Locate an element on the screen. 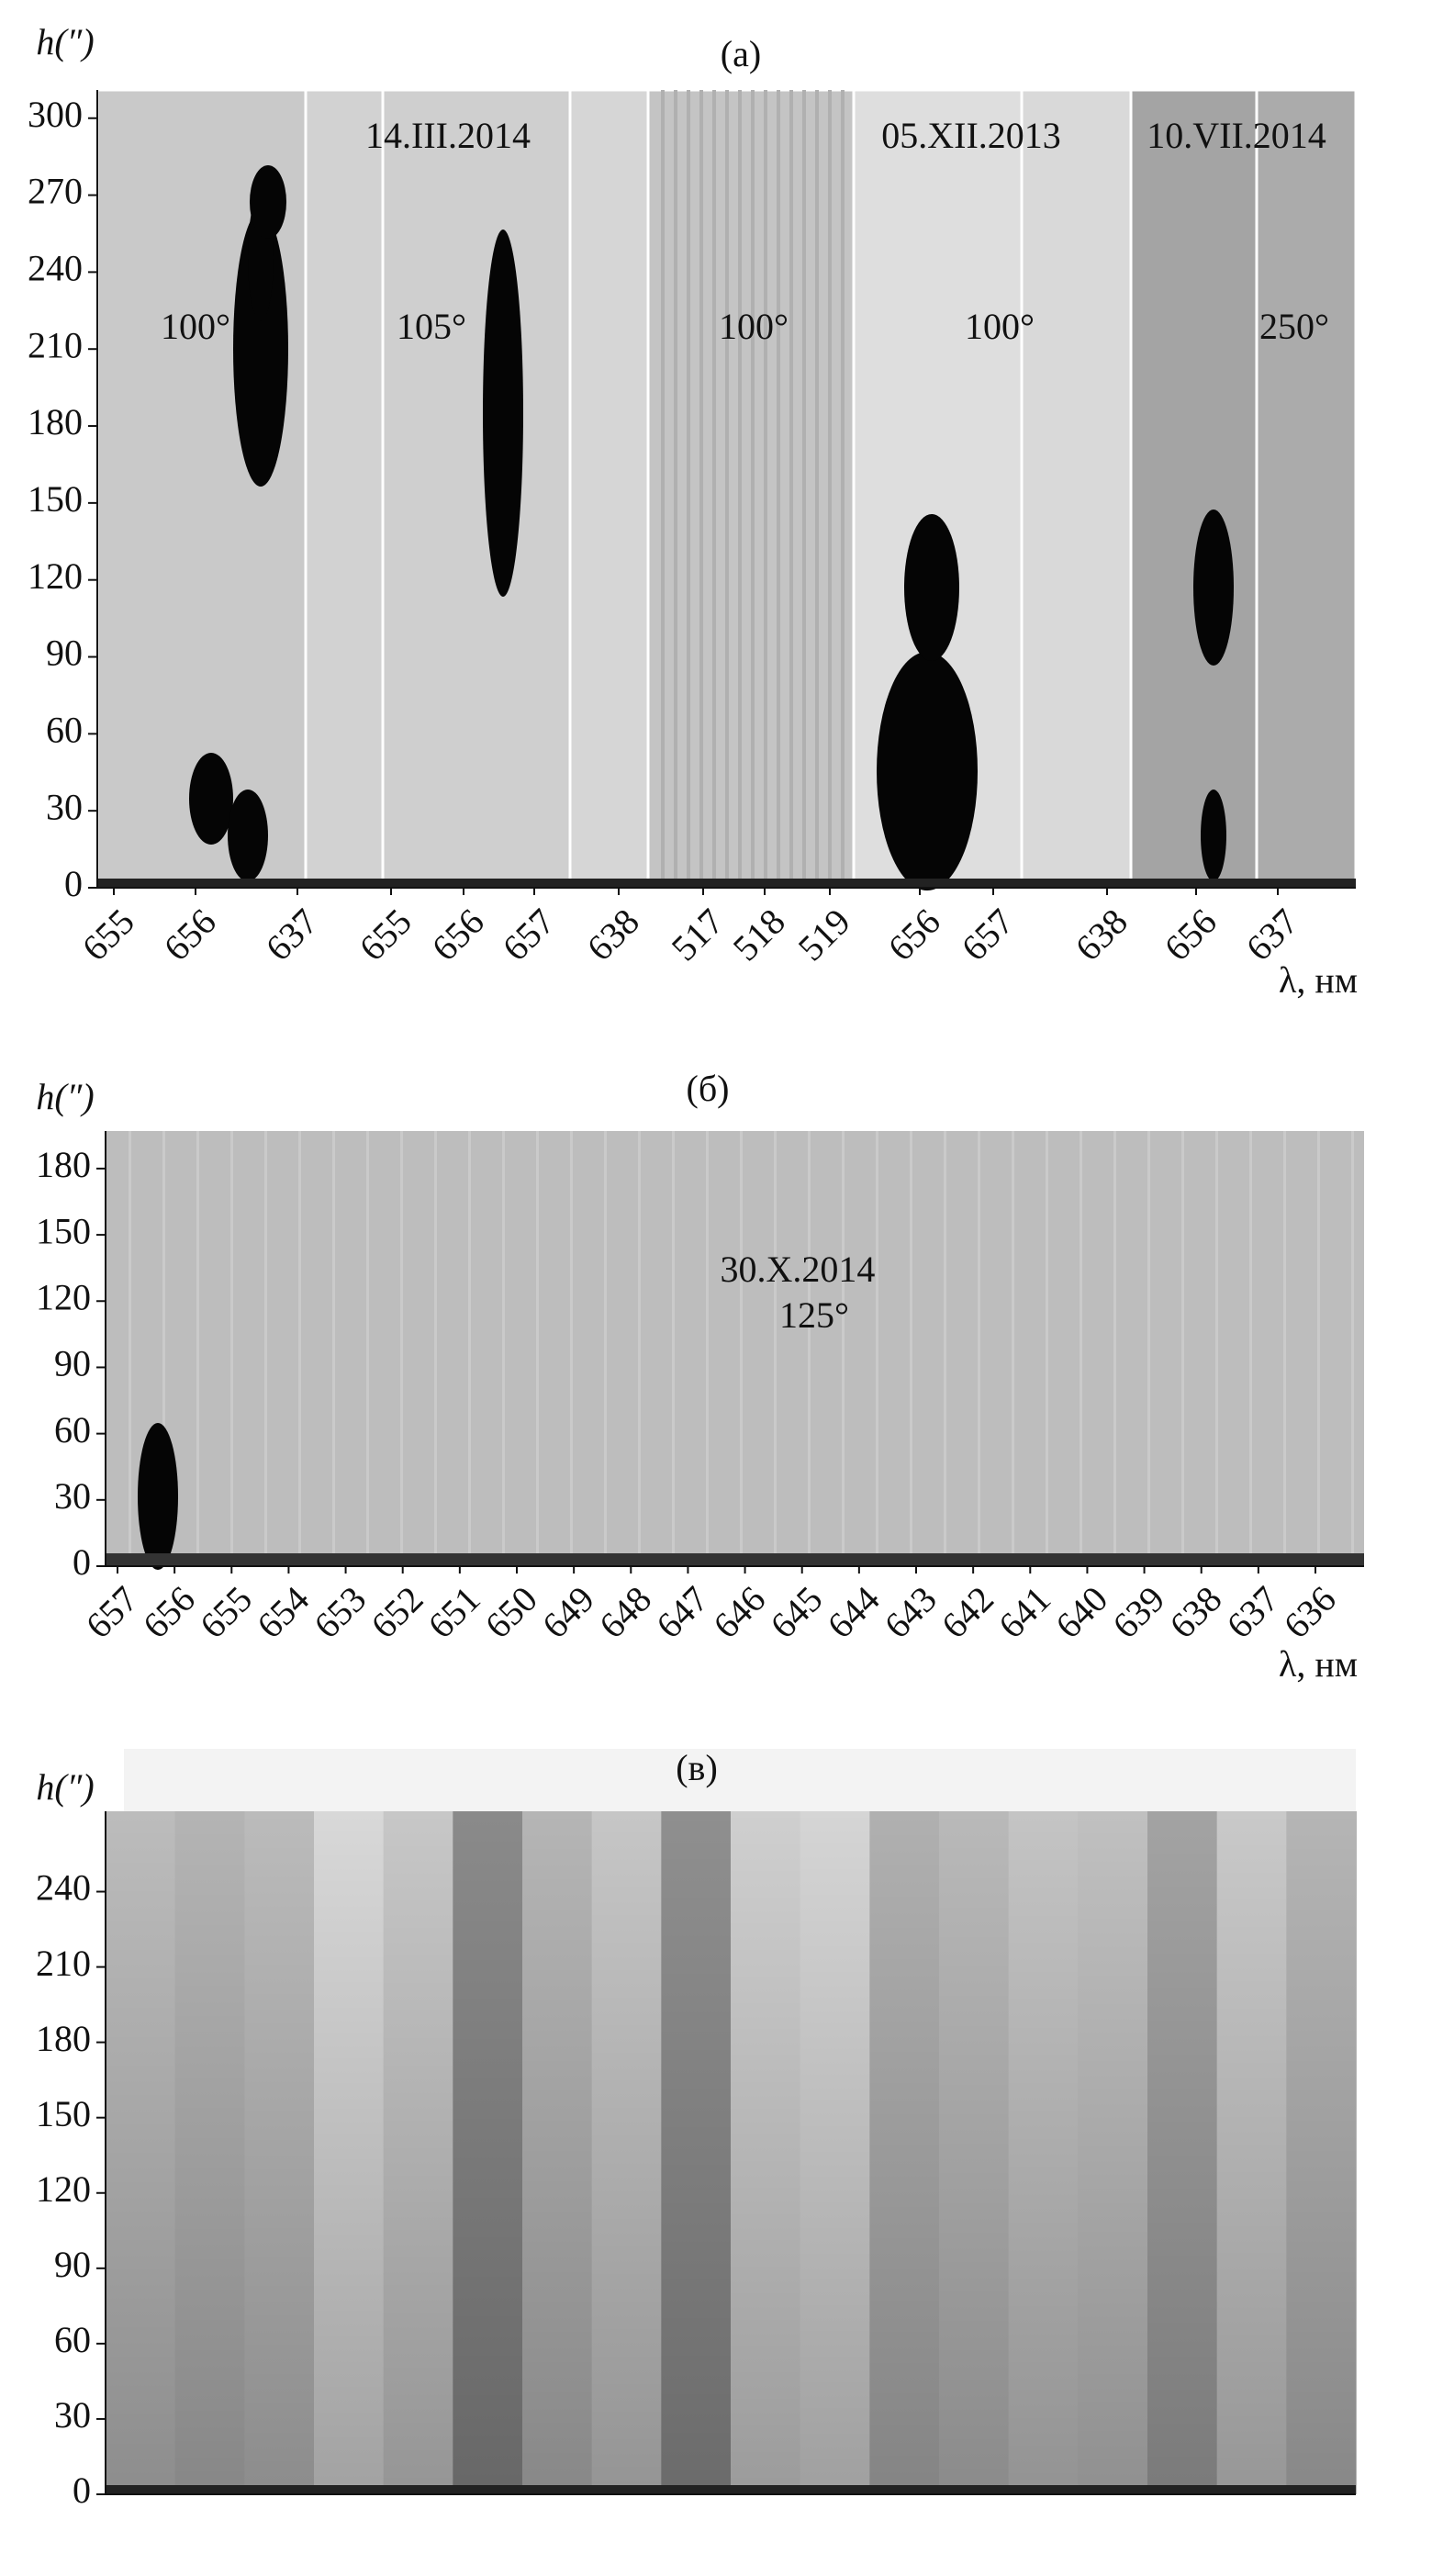 The image size is (1432, 2576). y-axis-label: h(″) is located at coordinates (65, 1787).